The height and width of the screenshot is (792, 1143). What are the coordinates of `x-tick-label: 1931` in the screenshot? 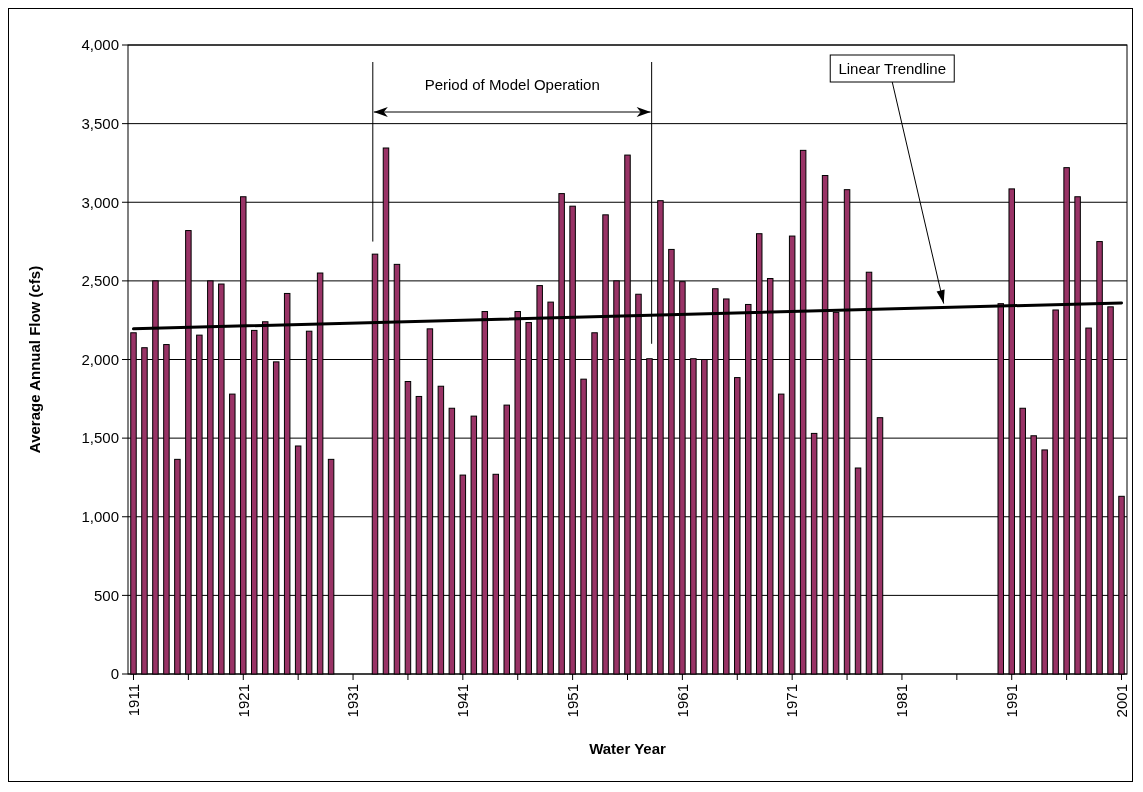 It's located at (353, 701).